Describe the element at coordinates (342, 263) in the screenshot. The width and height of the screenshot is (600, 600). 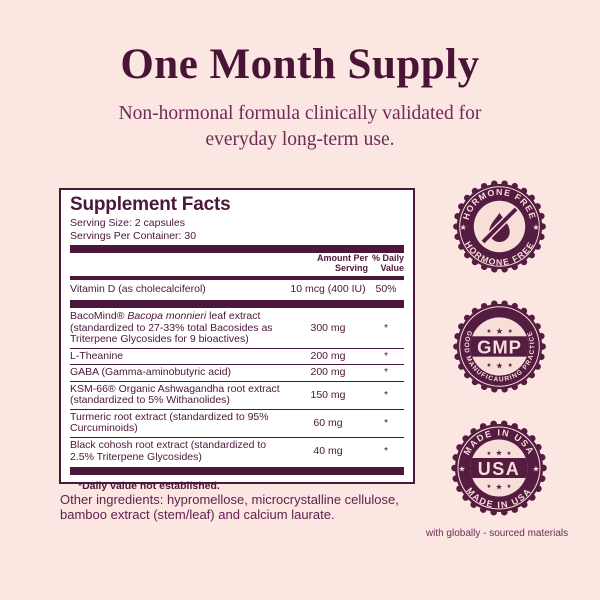
I see `column-header-amount: Amount Per Serving` at that location.